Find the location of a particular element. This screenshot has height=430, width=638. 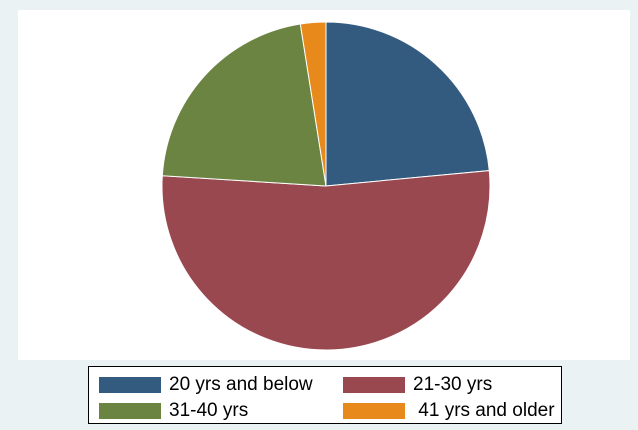

legend-label: 41 yrs and older is located at coordinates (484, 410).